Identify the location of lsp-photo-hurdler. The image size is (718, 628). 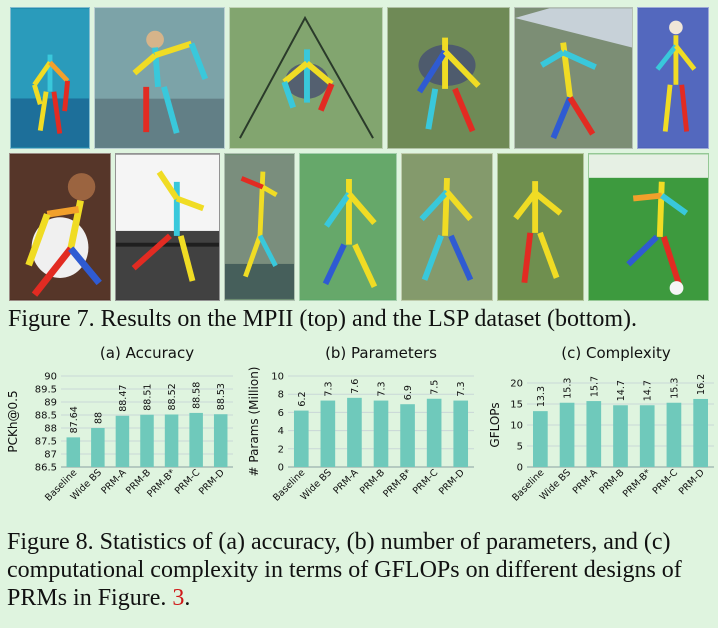
(167, 227).